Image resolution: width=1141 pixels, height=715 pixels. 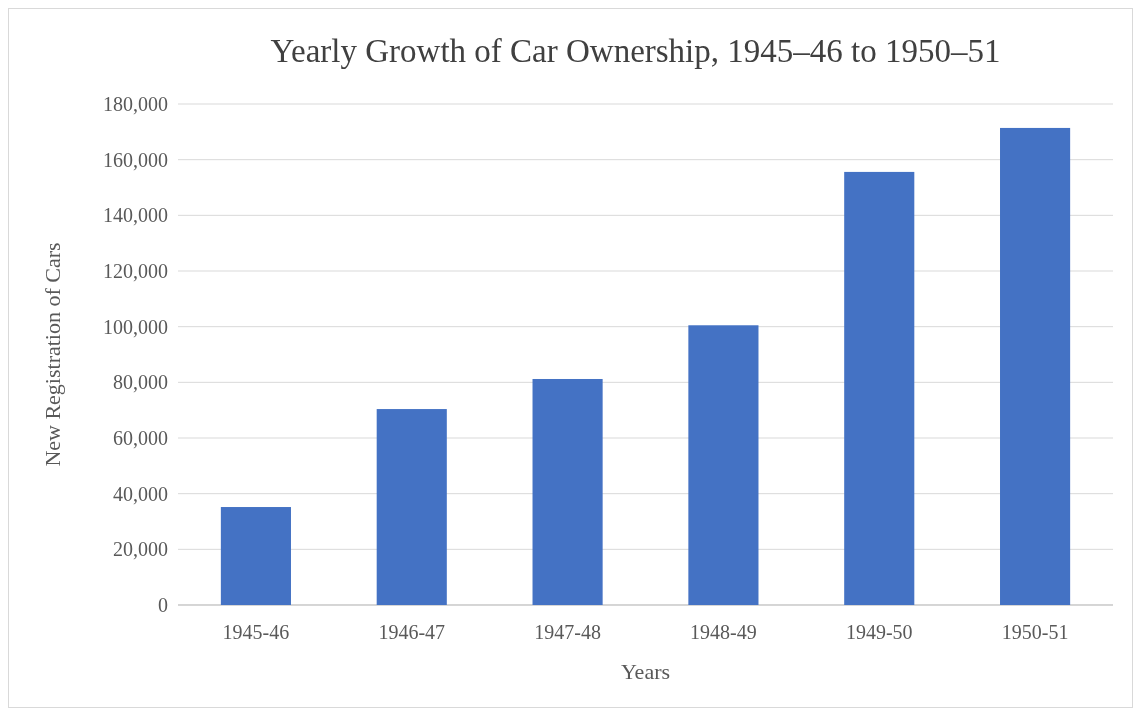 I want to click on y-tick-label: 0, so click(x=163, y=605).